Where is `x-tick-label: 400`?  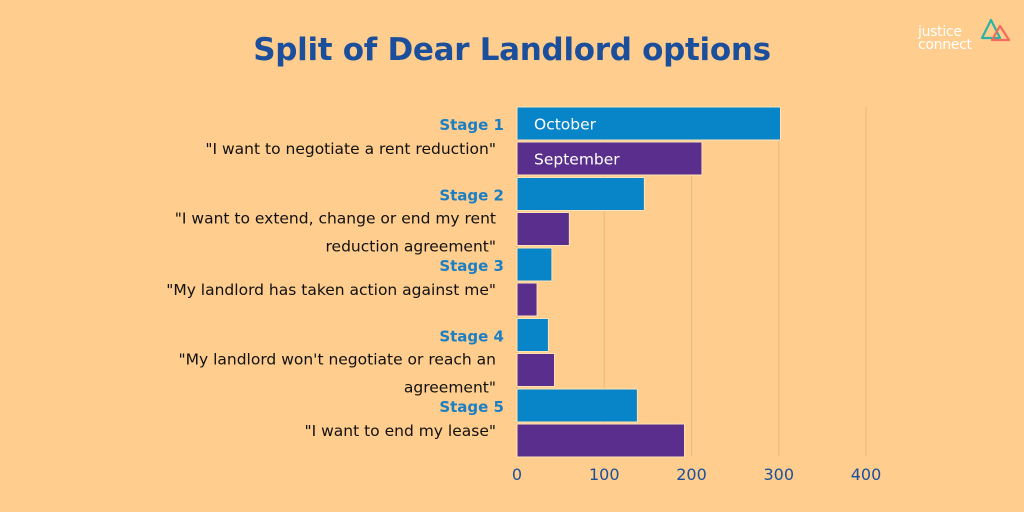 x-tick-label: 400 is located at coordinates (866, 474).